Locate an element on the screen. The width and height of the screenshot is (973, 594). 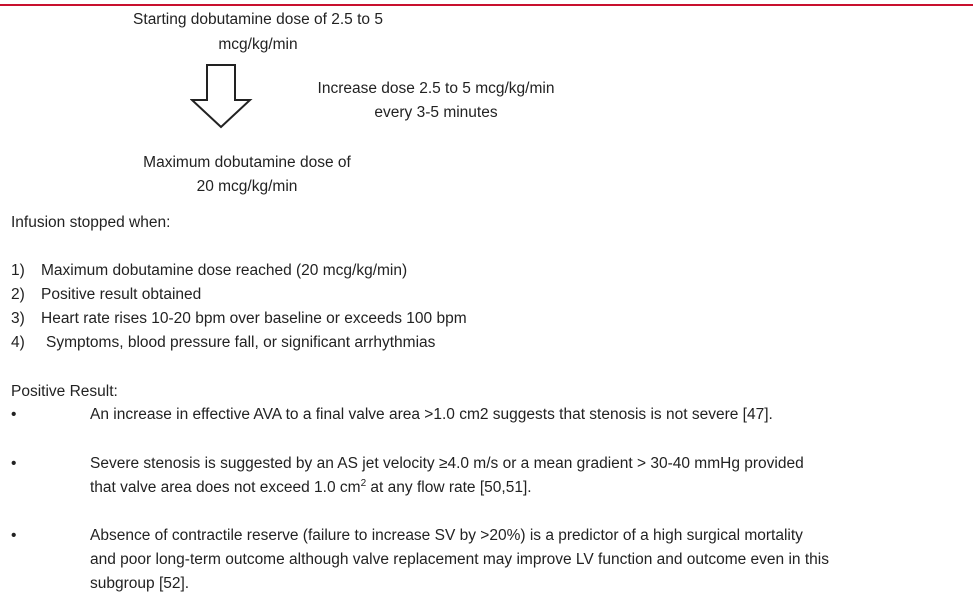
flow-start: mcg/kg/min is located at coordinates (258, 44).